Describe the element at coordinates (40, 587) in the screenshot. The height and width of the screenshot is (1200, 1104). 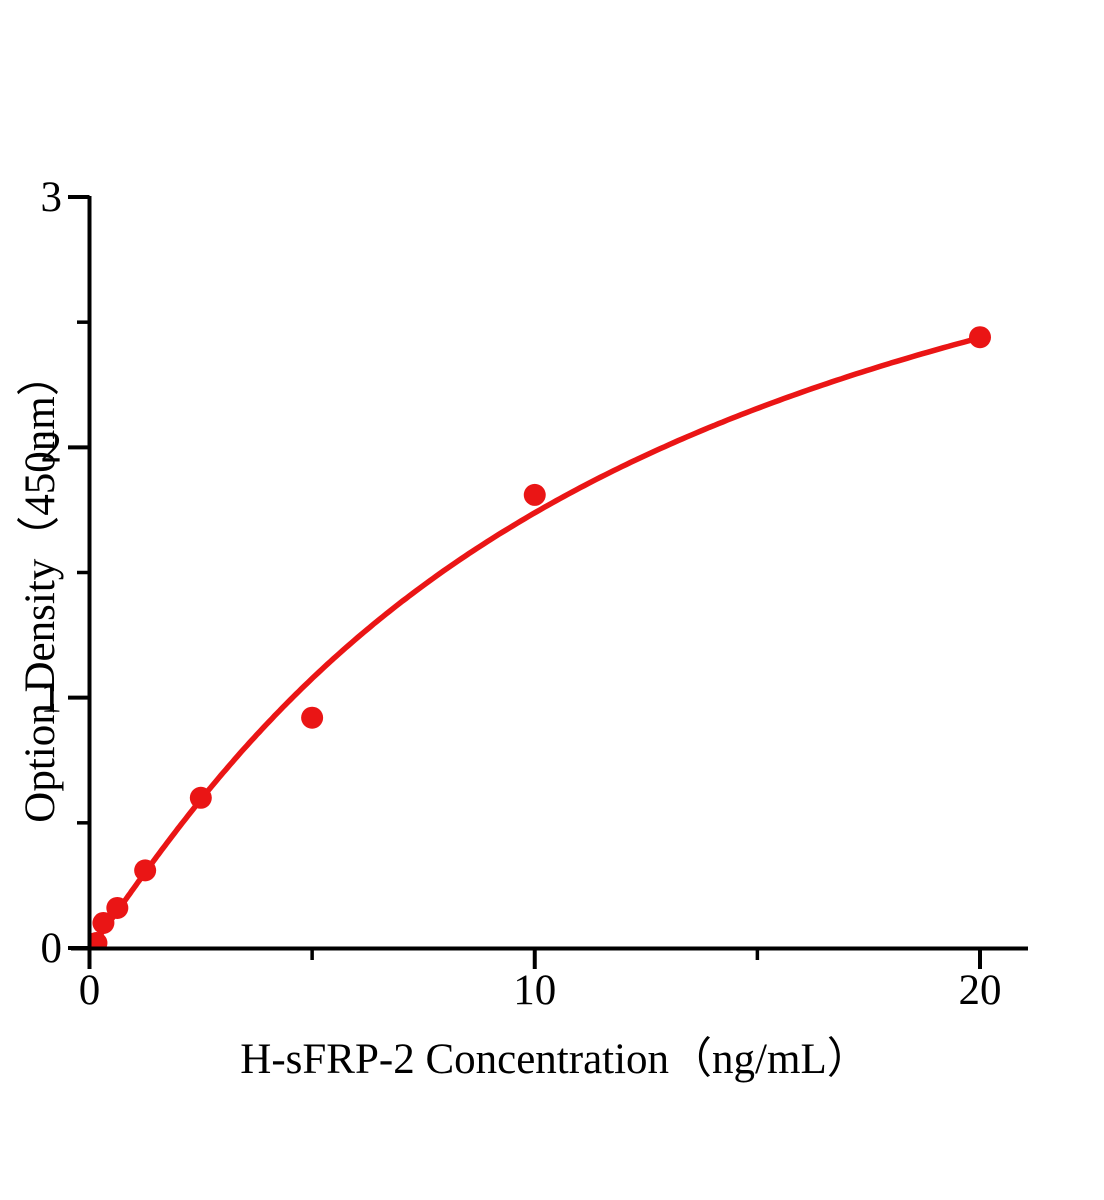
I see `y-axis-title: Option Density（450nm）` at that location.